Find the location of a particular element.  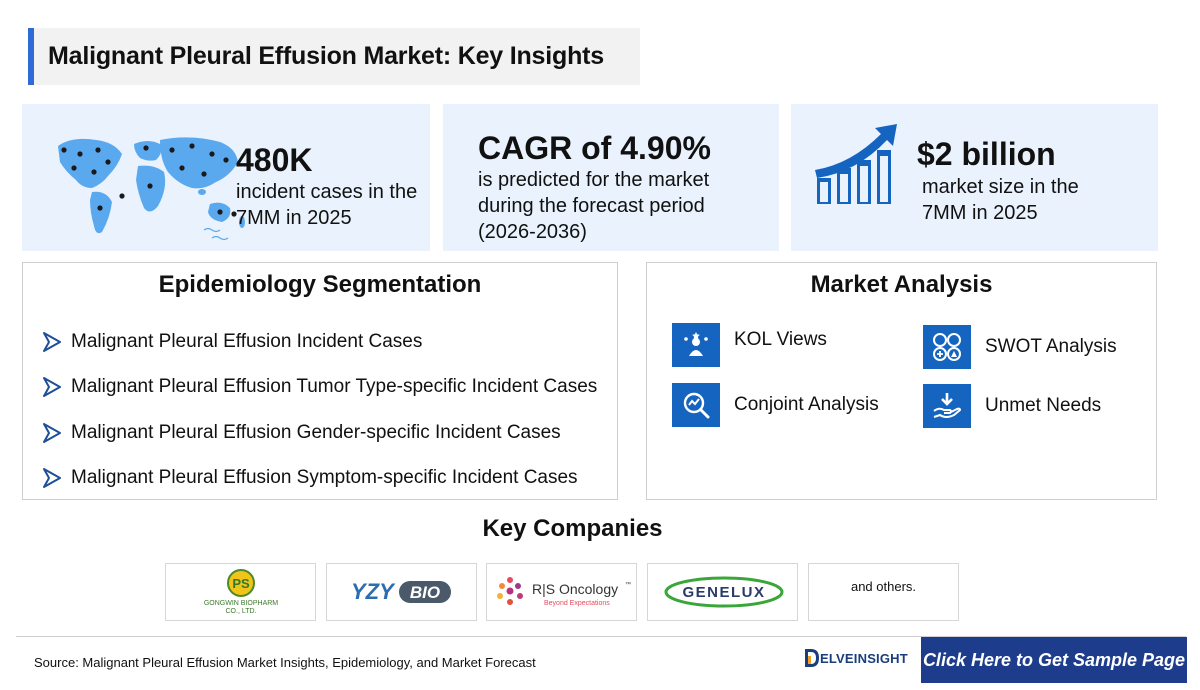

panel-heading: Epidemiology Segmentation is located at coordinates (320, 284).